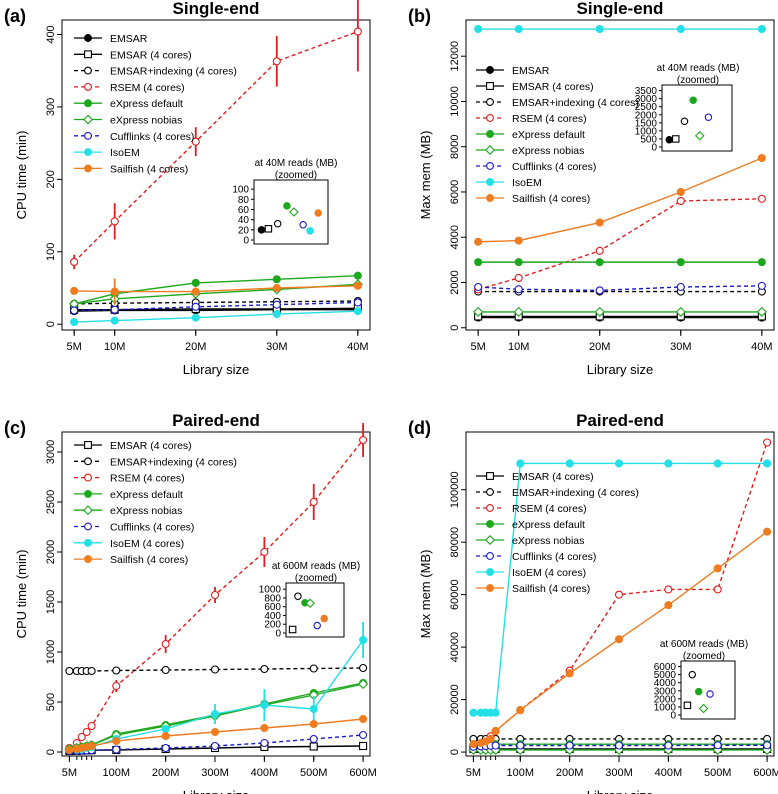  I want to click on inset-y-tick-label: 100, so click(240, 190).